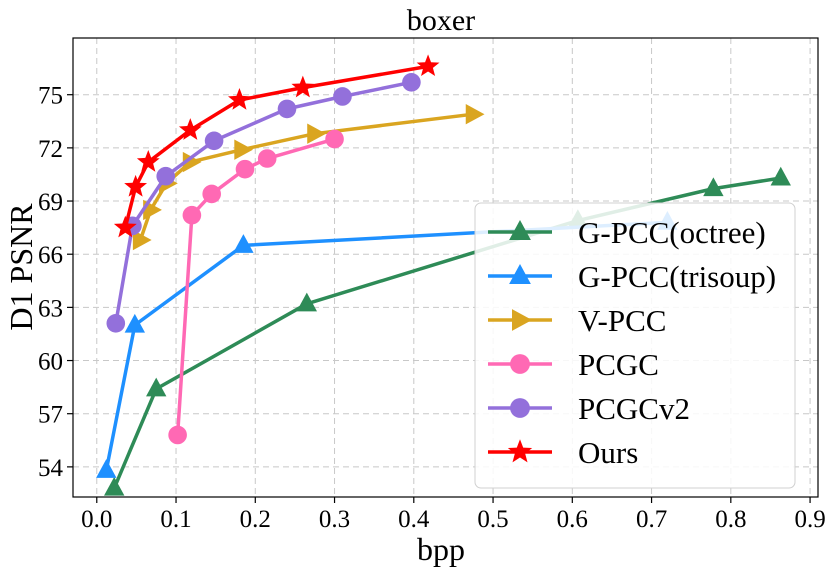 The image size is (831, 569). Describe the element at coordinates (608, 452) in the screenshot. I see `legend-label: Ours` at that location.